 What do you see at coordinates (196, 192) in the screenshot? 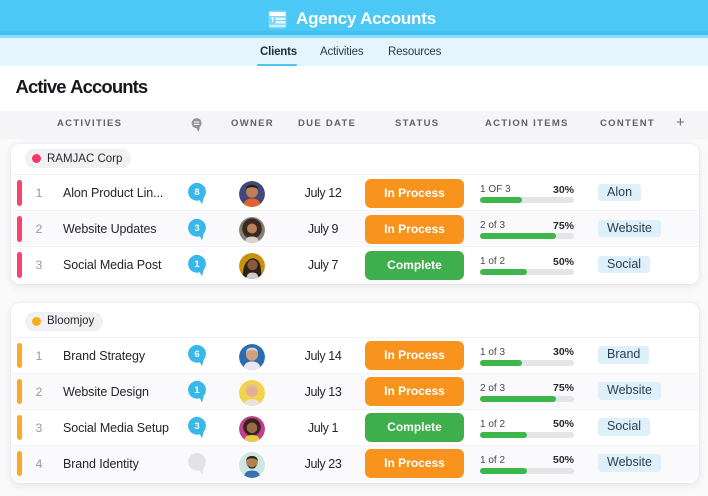
I see `svg-text: 8` at bounding box center [196, 192].